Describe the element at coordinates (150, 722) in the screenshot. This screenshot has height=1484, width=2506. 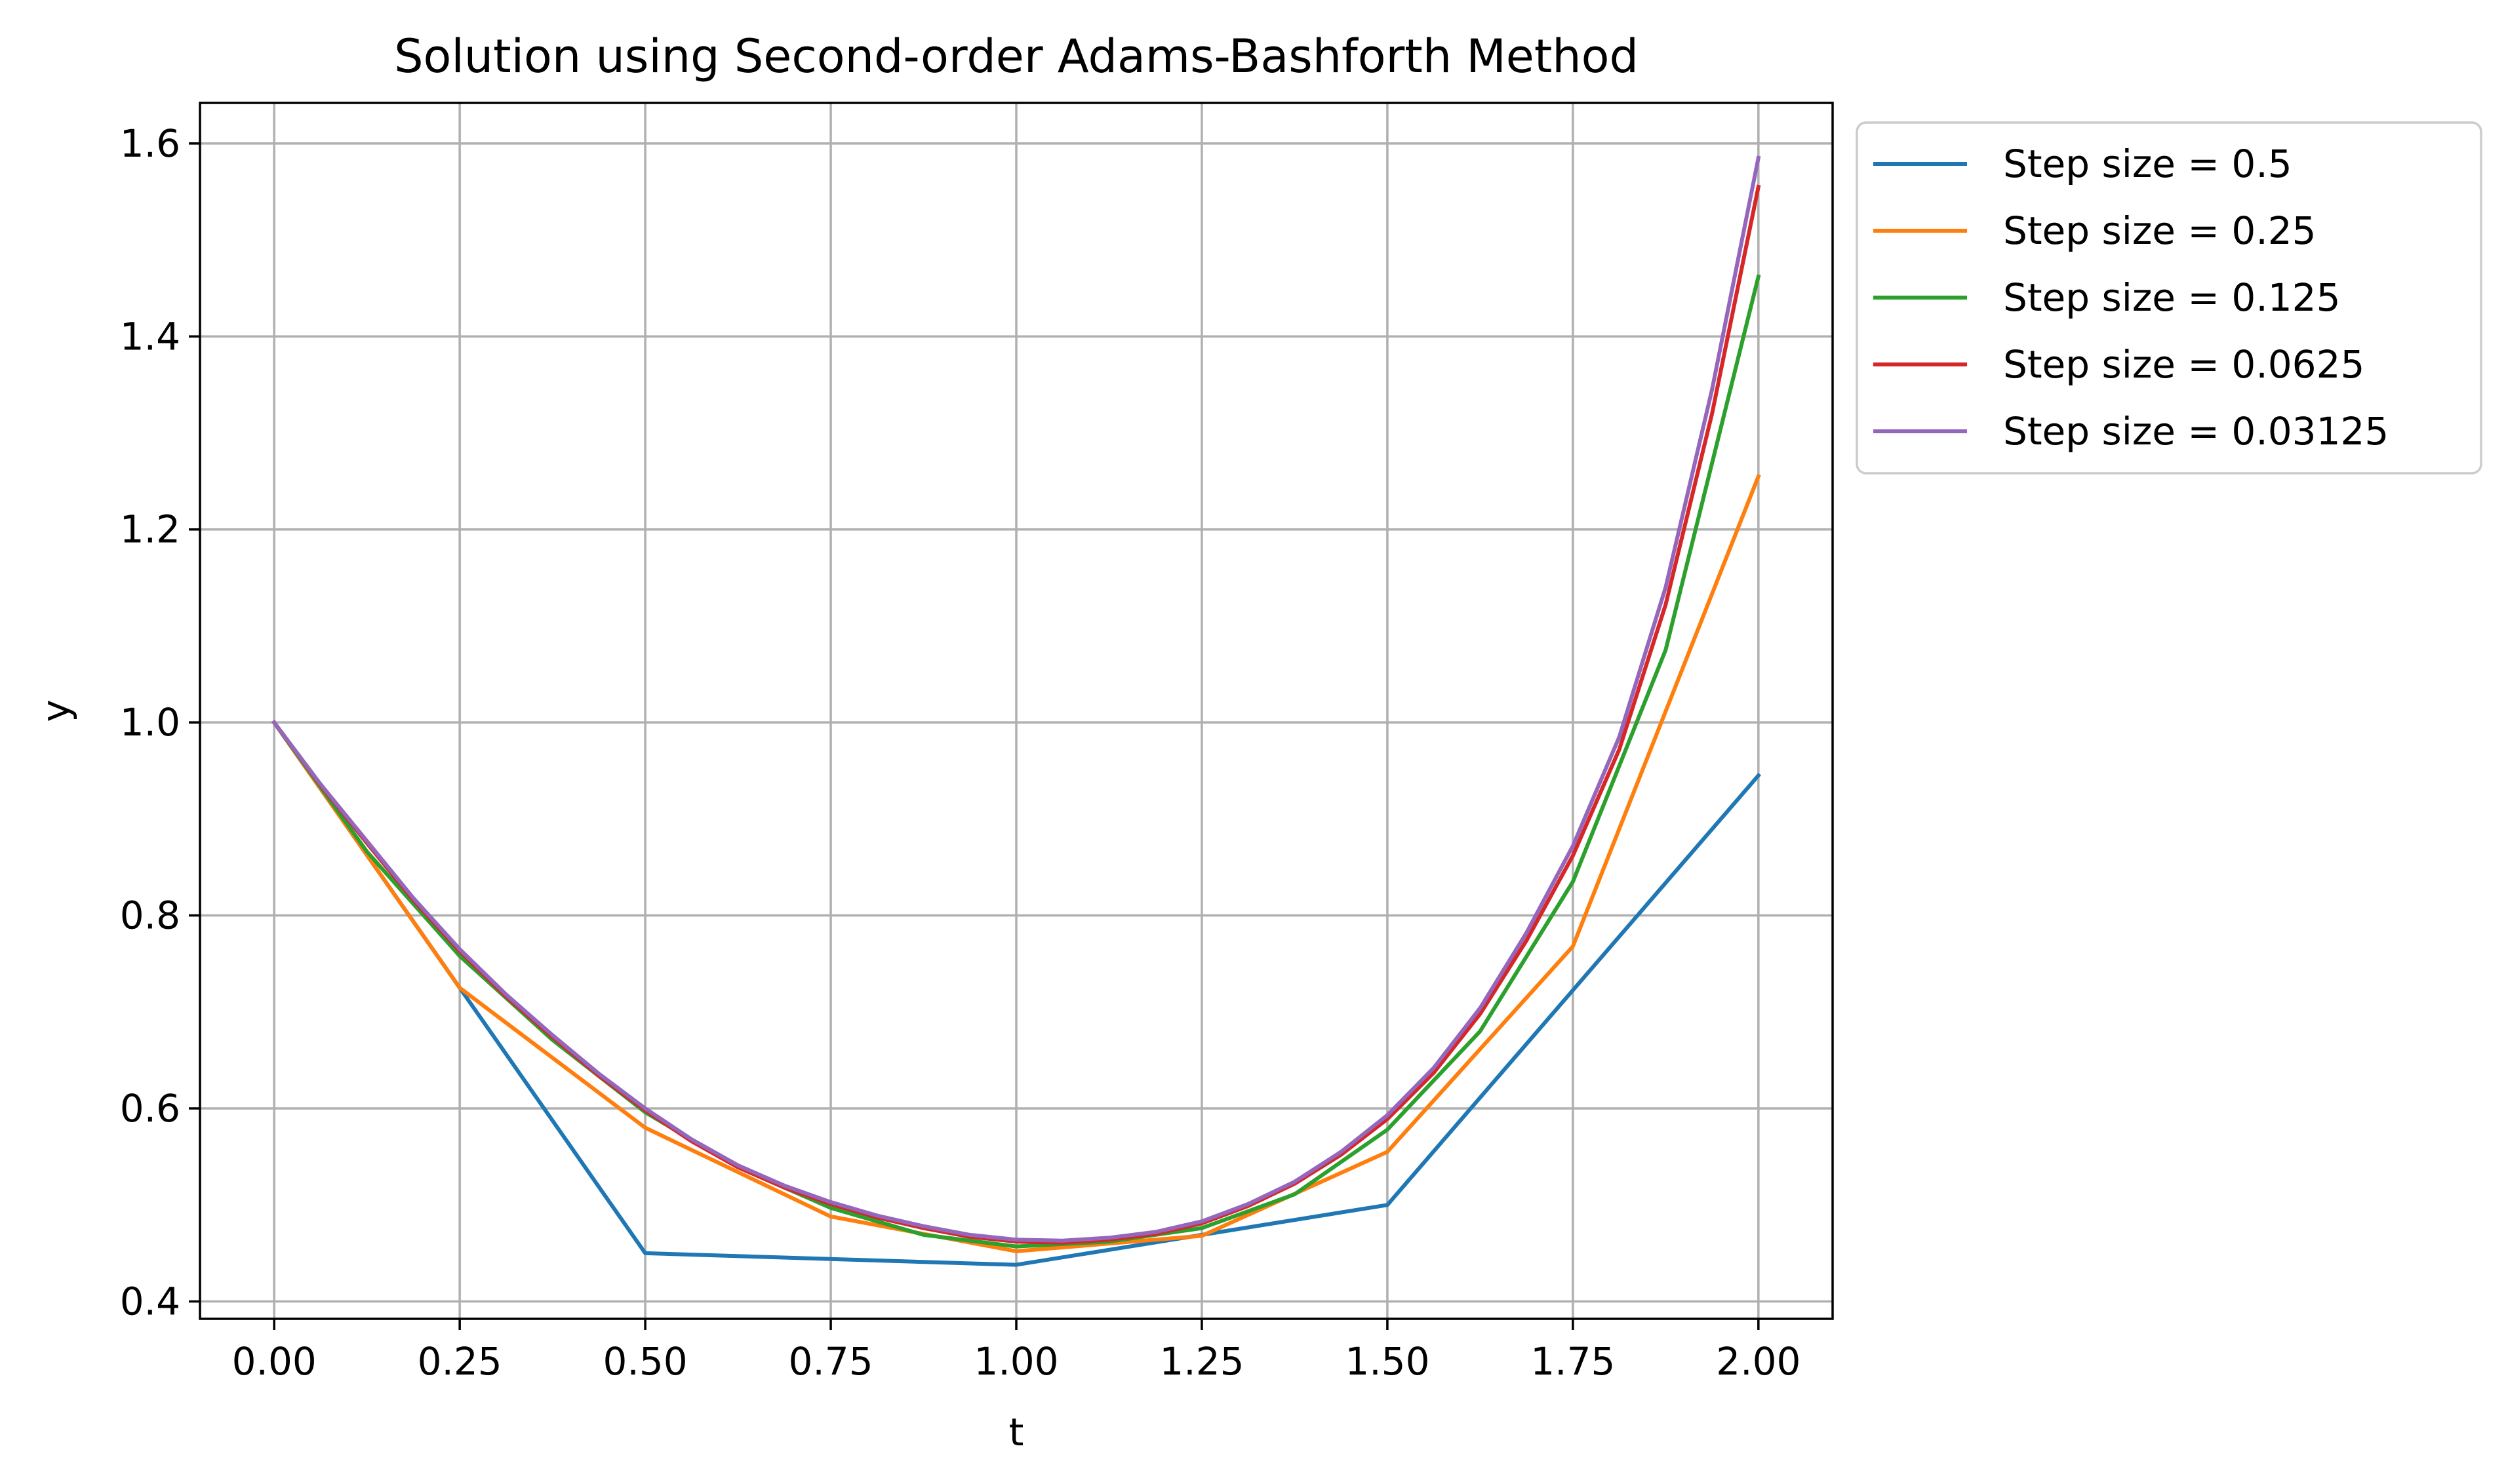
I see `y-tick-label: 1.0` at that location.